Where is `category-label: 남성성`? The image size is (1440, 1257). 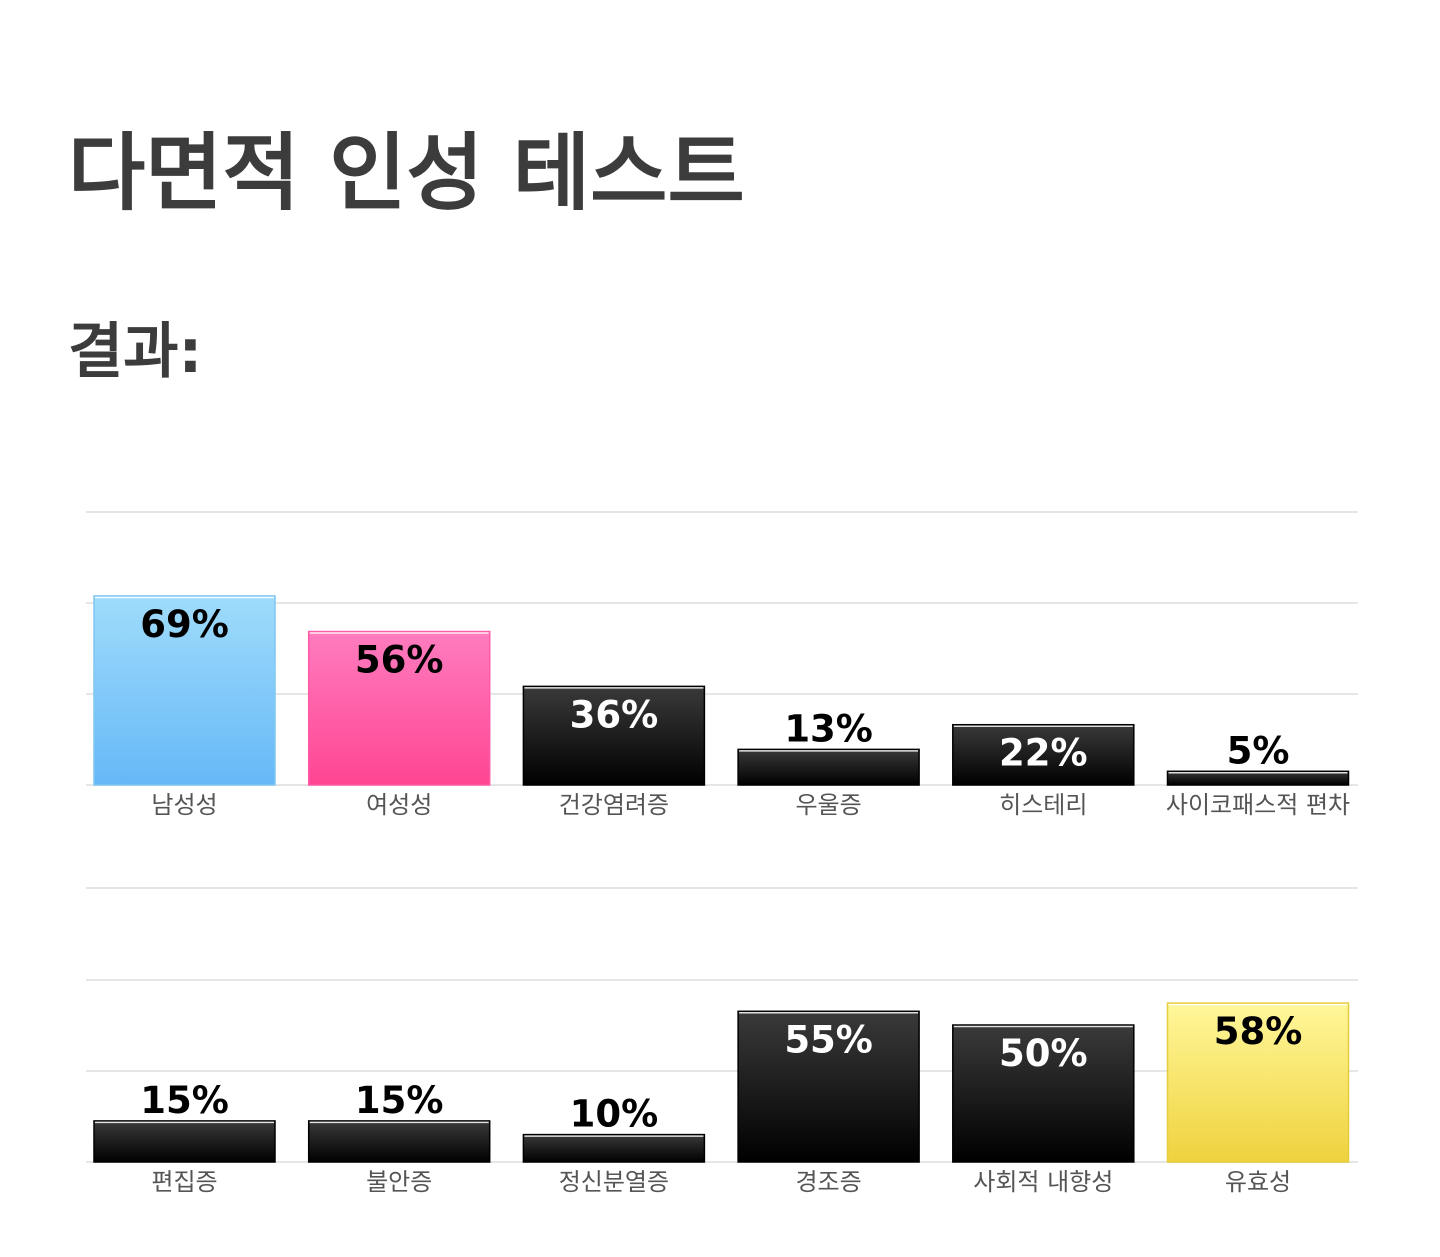 category-label: 남성성 is located at coordinates (184, 805).